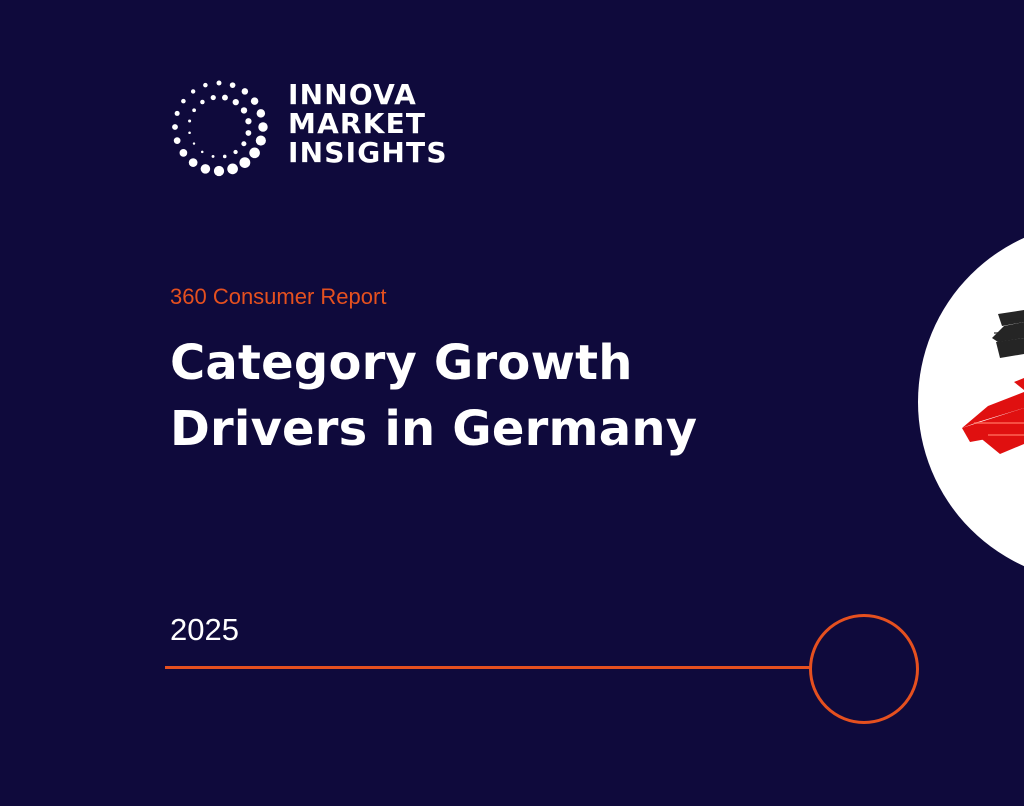  Describe the element at coordinates (401, 363) in the screenshot. I see `report-title-line-1: Category Growth` at that location.